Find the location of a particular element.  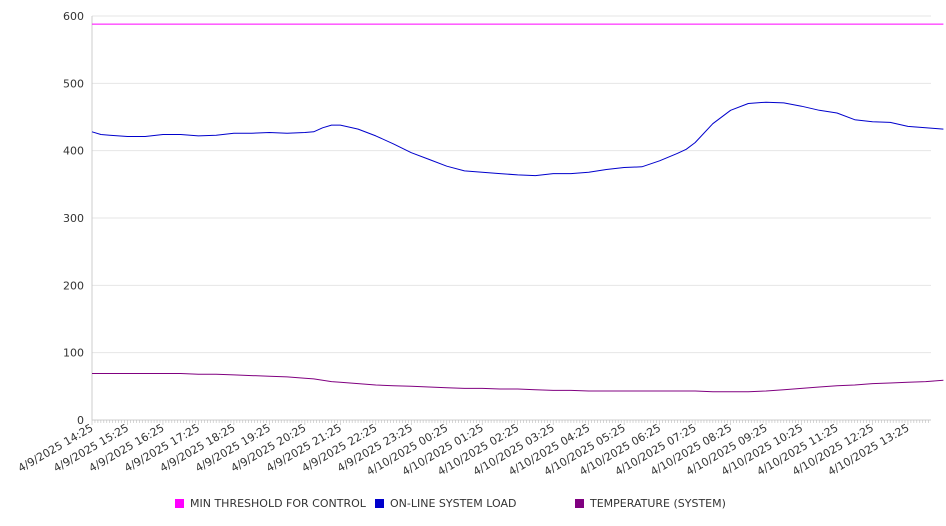

temperature-line is located at coordinates (518, 383).